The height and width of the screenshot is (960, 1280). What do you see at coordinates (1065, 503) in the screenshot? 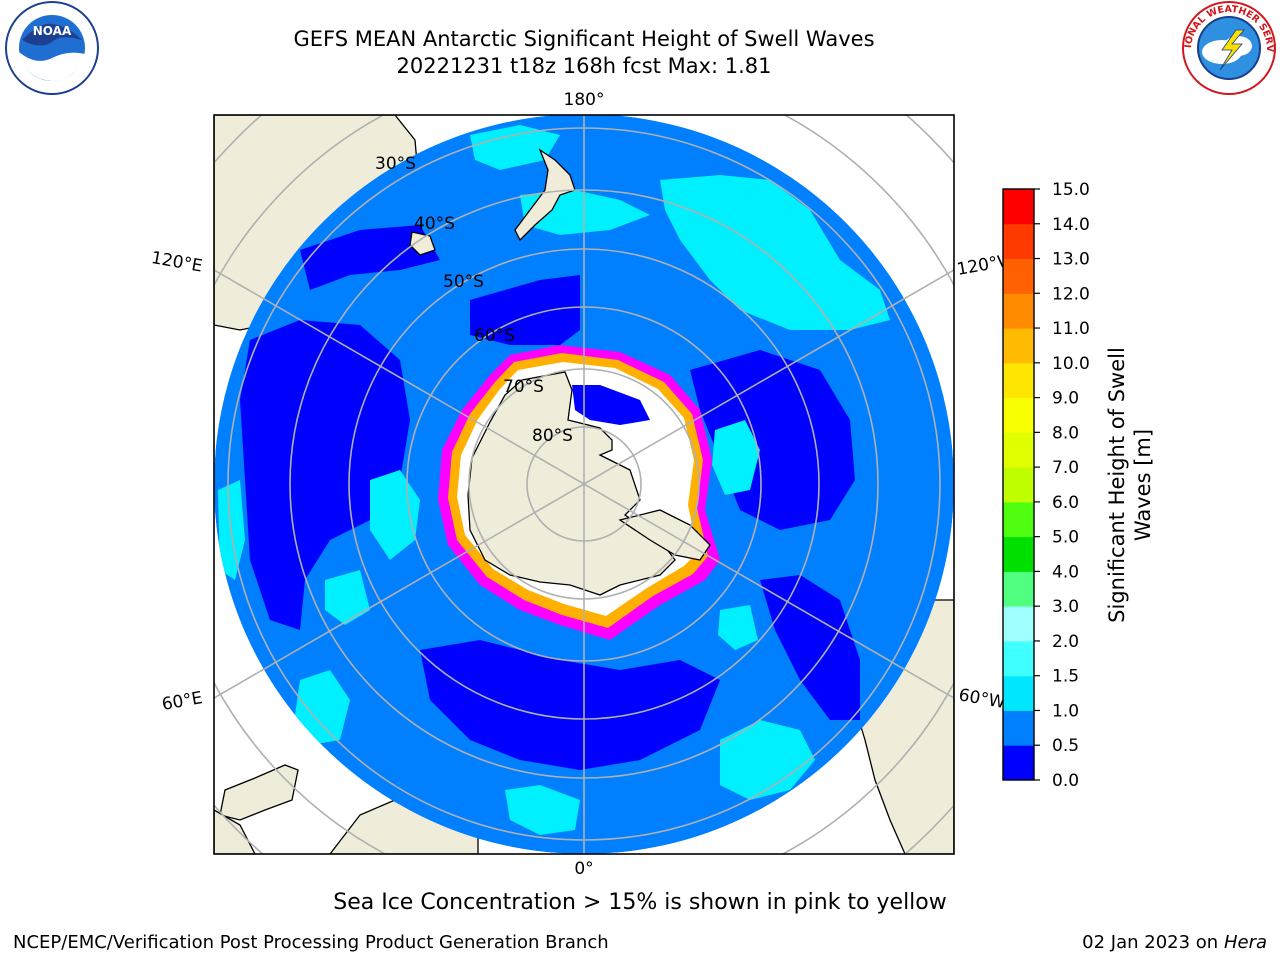
I see `colorbar-tick-label: 6.0` at bounding box center [1065, 503].